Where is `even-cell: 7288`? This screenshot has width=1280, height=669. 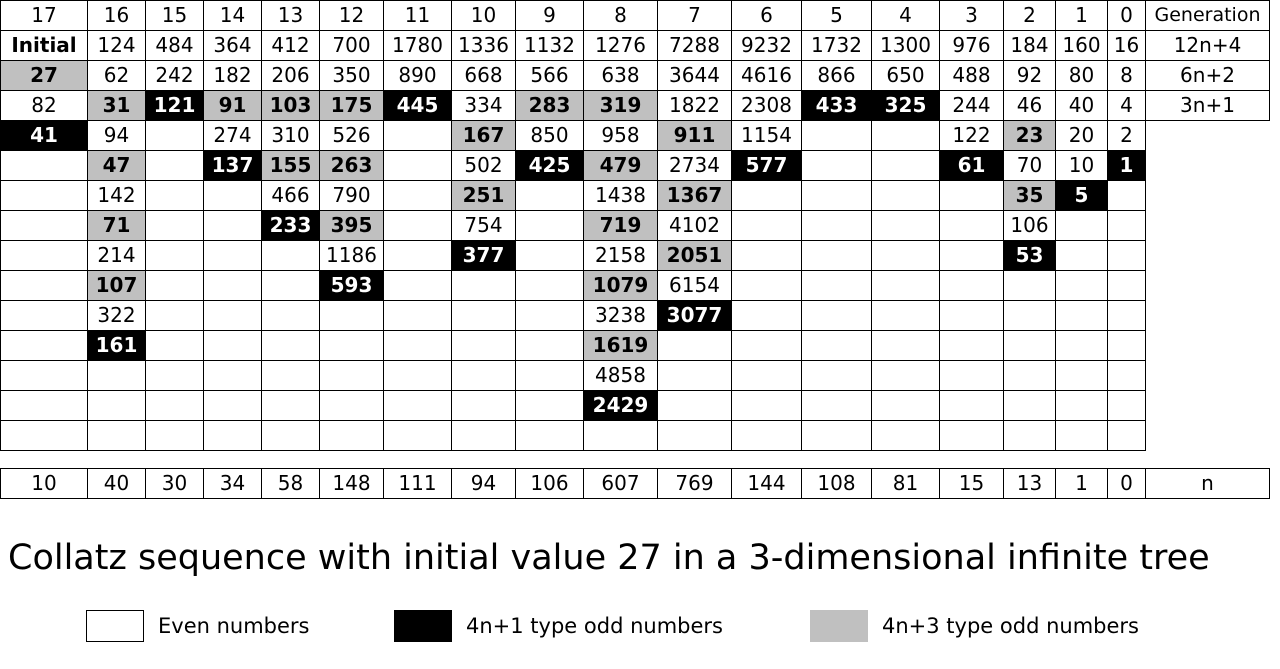
even-cell: 7288 is located at coordinates (694, 45).